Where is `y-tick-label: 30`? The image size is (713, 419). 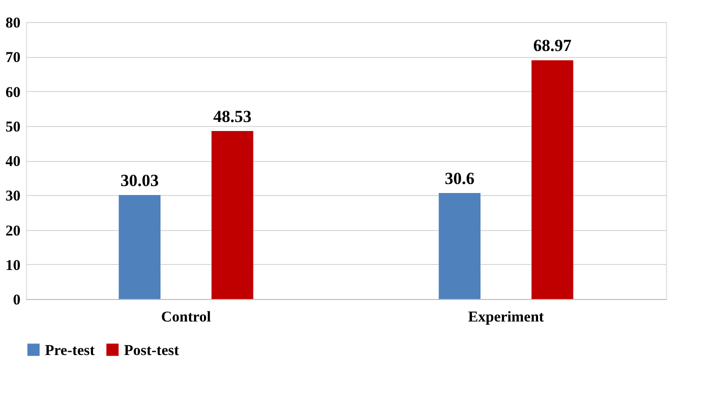 y-tick-label: 30 is located at coordinates (13, 196).